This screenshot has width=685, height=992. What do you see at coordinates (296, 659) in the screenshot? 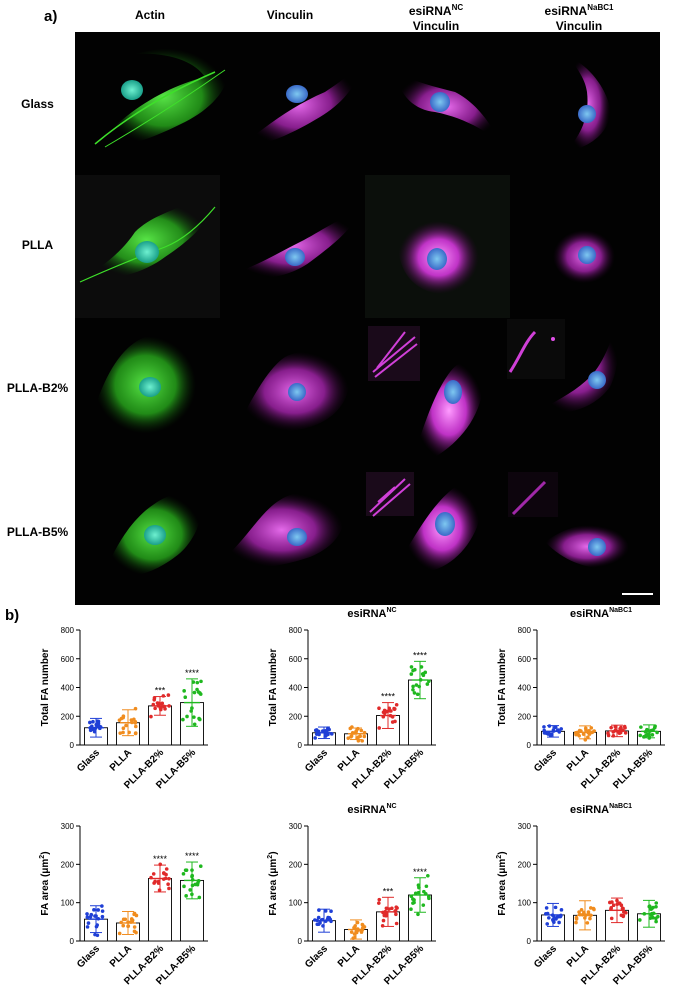
I see `y-tick-label: 600` at bounding box center [296, 659].